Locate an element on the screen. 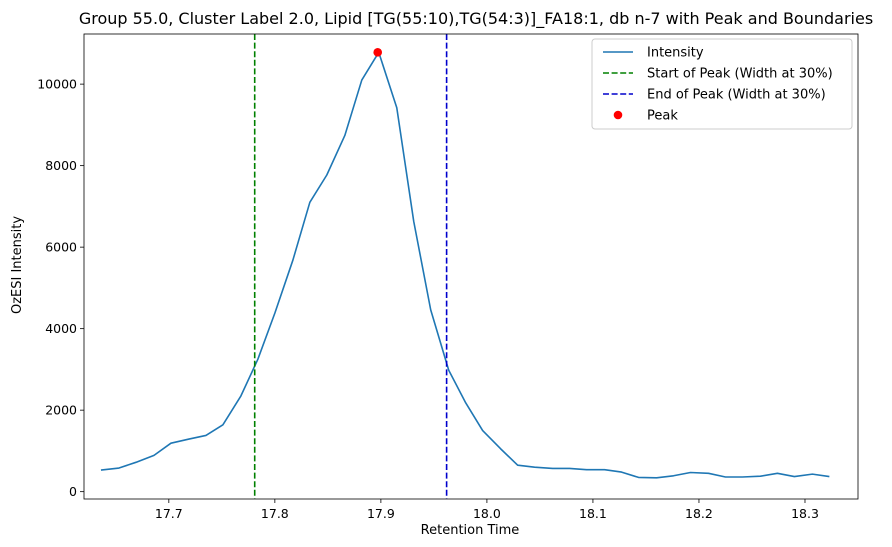 The width and height of the screenshot is (892, 547). y-tick-label: 10000 is located at coordinates (57, 84).